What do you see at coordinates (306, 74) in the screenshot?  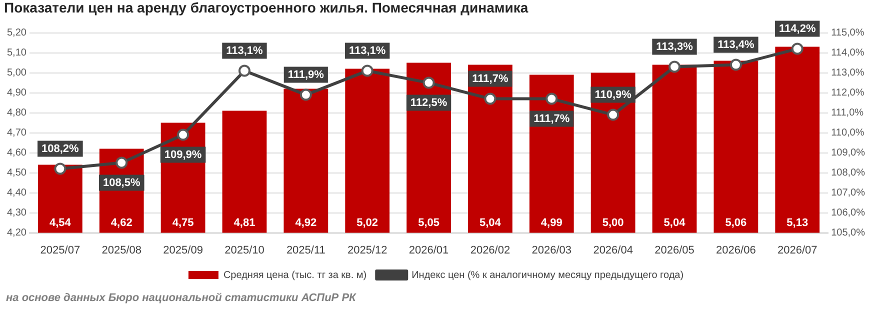 I see `data-label: 111,9%` at bounding box center [306, 74].